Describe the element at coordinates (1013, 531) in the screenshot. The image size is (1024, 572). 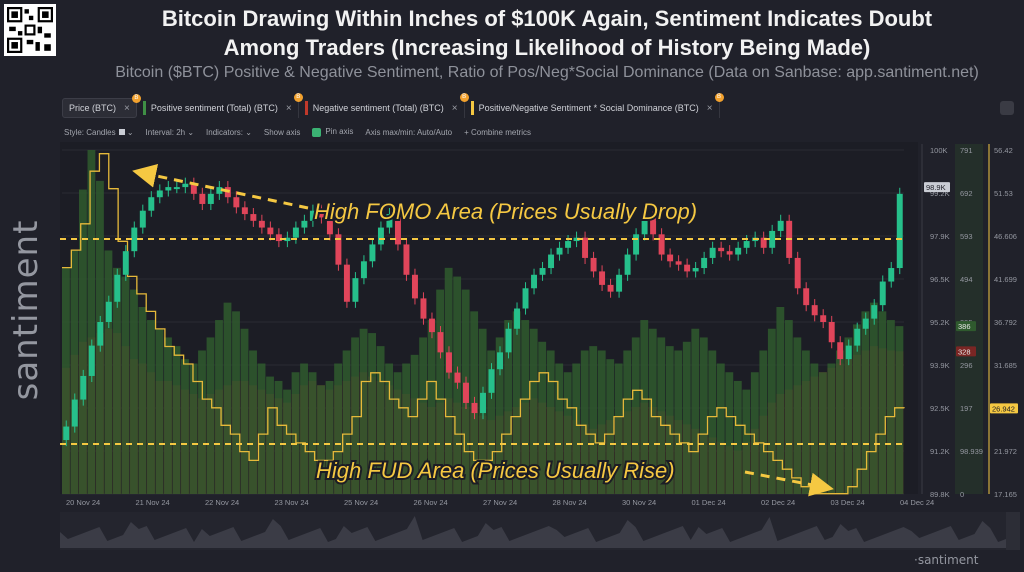
I see `scrollbar` at that location.